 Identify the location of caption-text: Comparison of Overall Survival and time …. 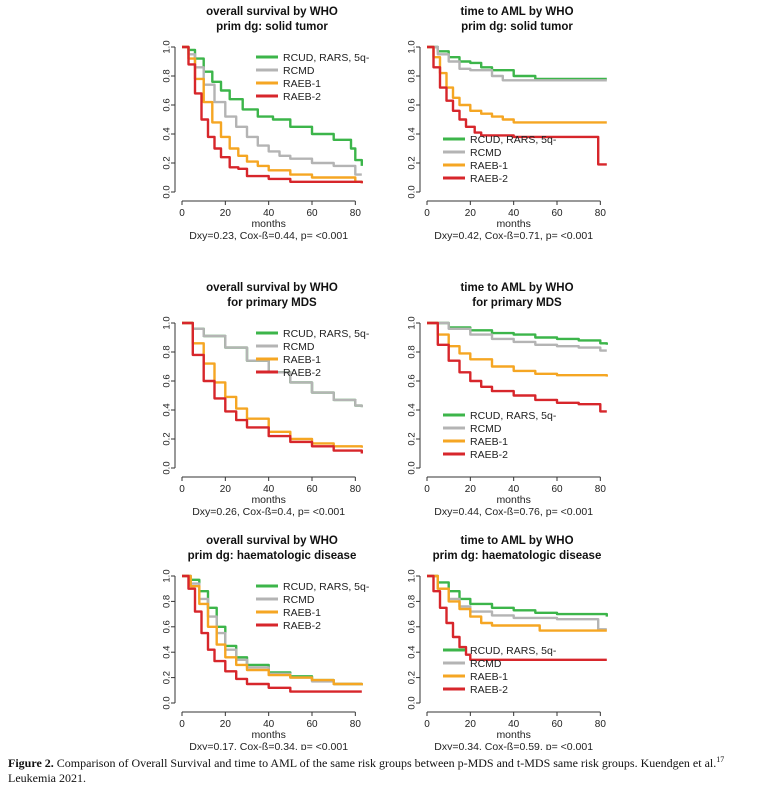
(385, 763).